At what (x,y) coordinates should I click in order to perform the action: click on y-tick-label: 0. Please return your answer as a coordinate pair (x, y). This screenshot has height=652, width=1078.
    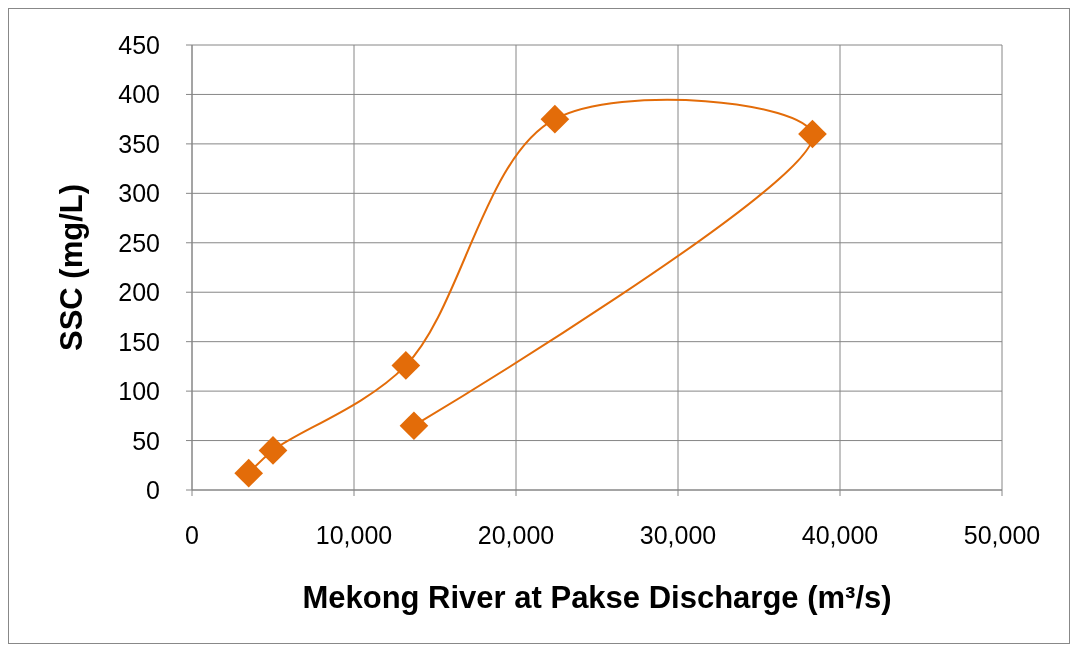
    Looking at the image, I should click on (153, 490).